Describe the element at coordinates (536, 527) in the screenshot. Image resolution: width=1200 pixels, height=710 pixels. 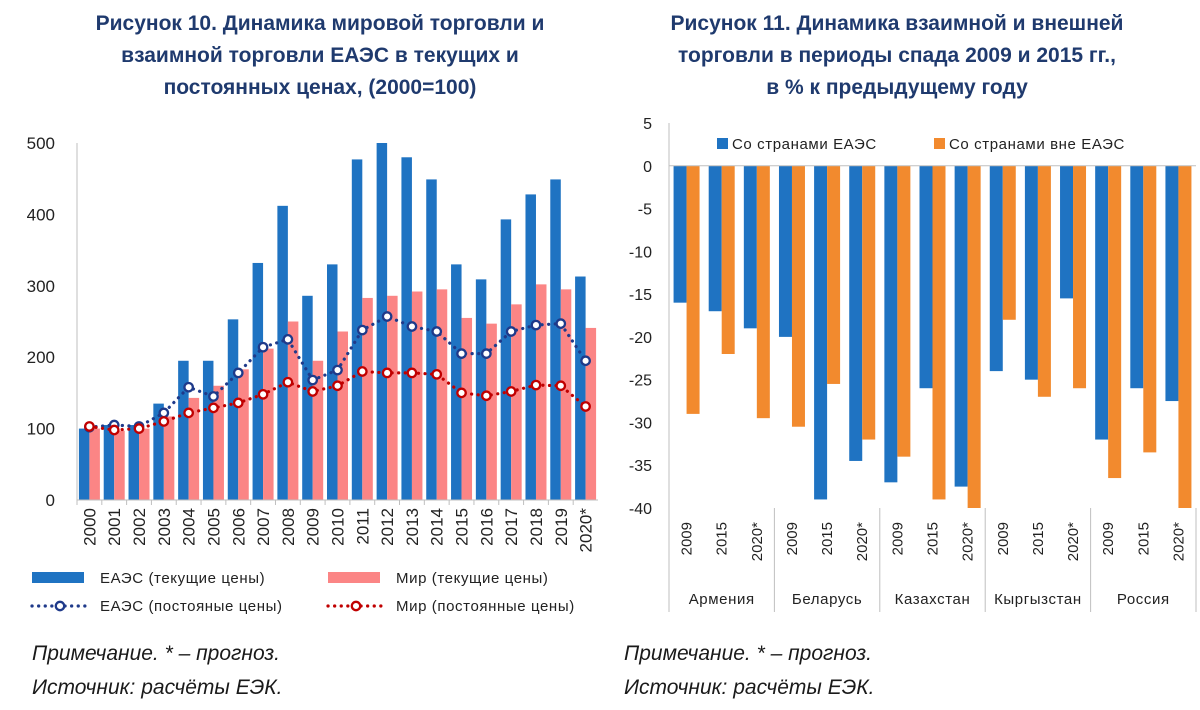
I see `x-tick-label: 2018` at that location.